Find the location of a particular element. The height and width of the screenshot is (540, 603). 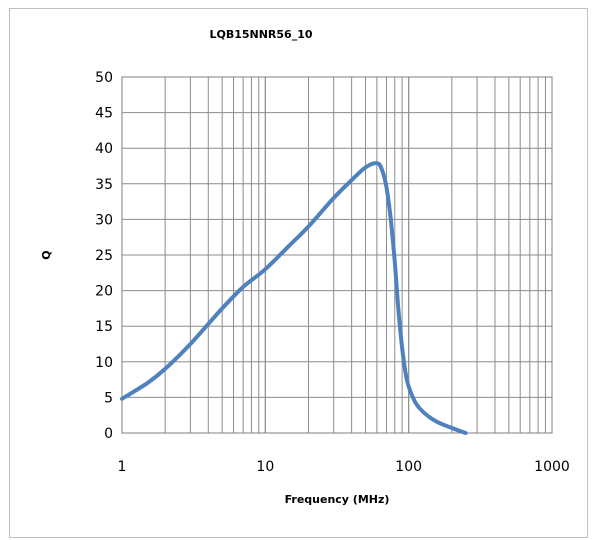

y-tick-label: 15 is located at coordinates (104, 327).